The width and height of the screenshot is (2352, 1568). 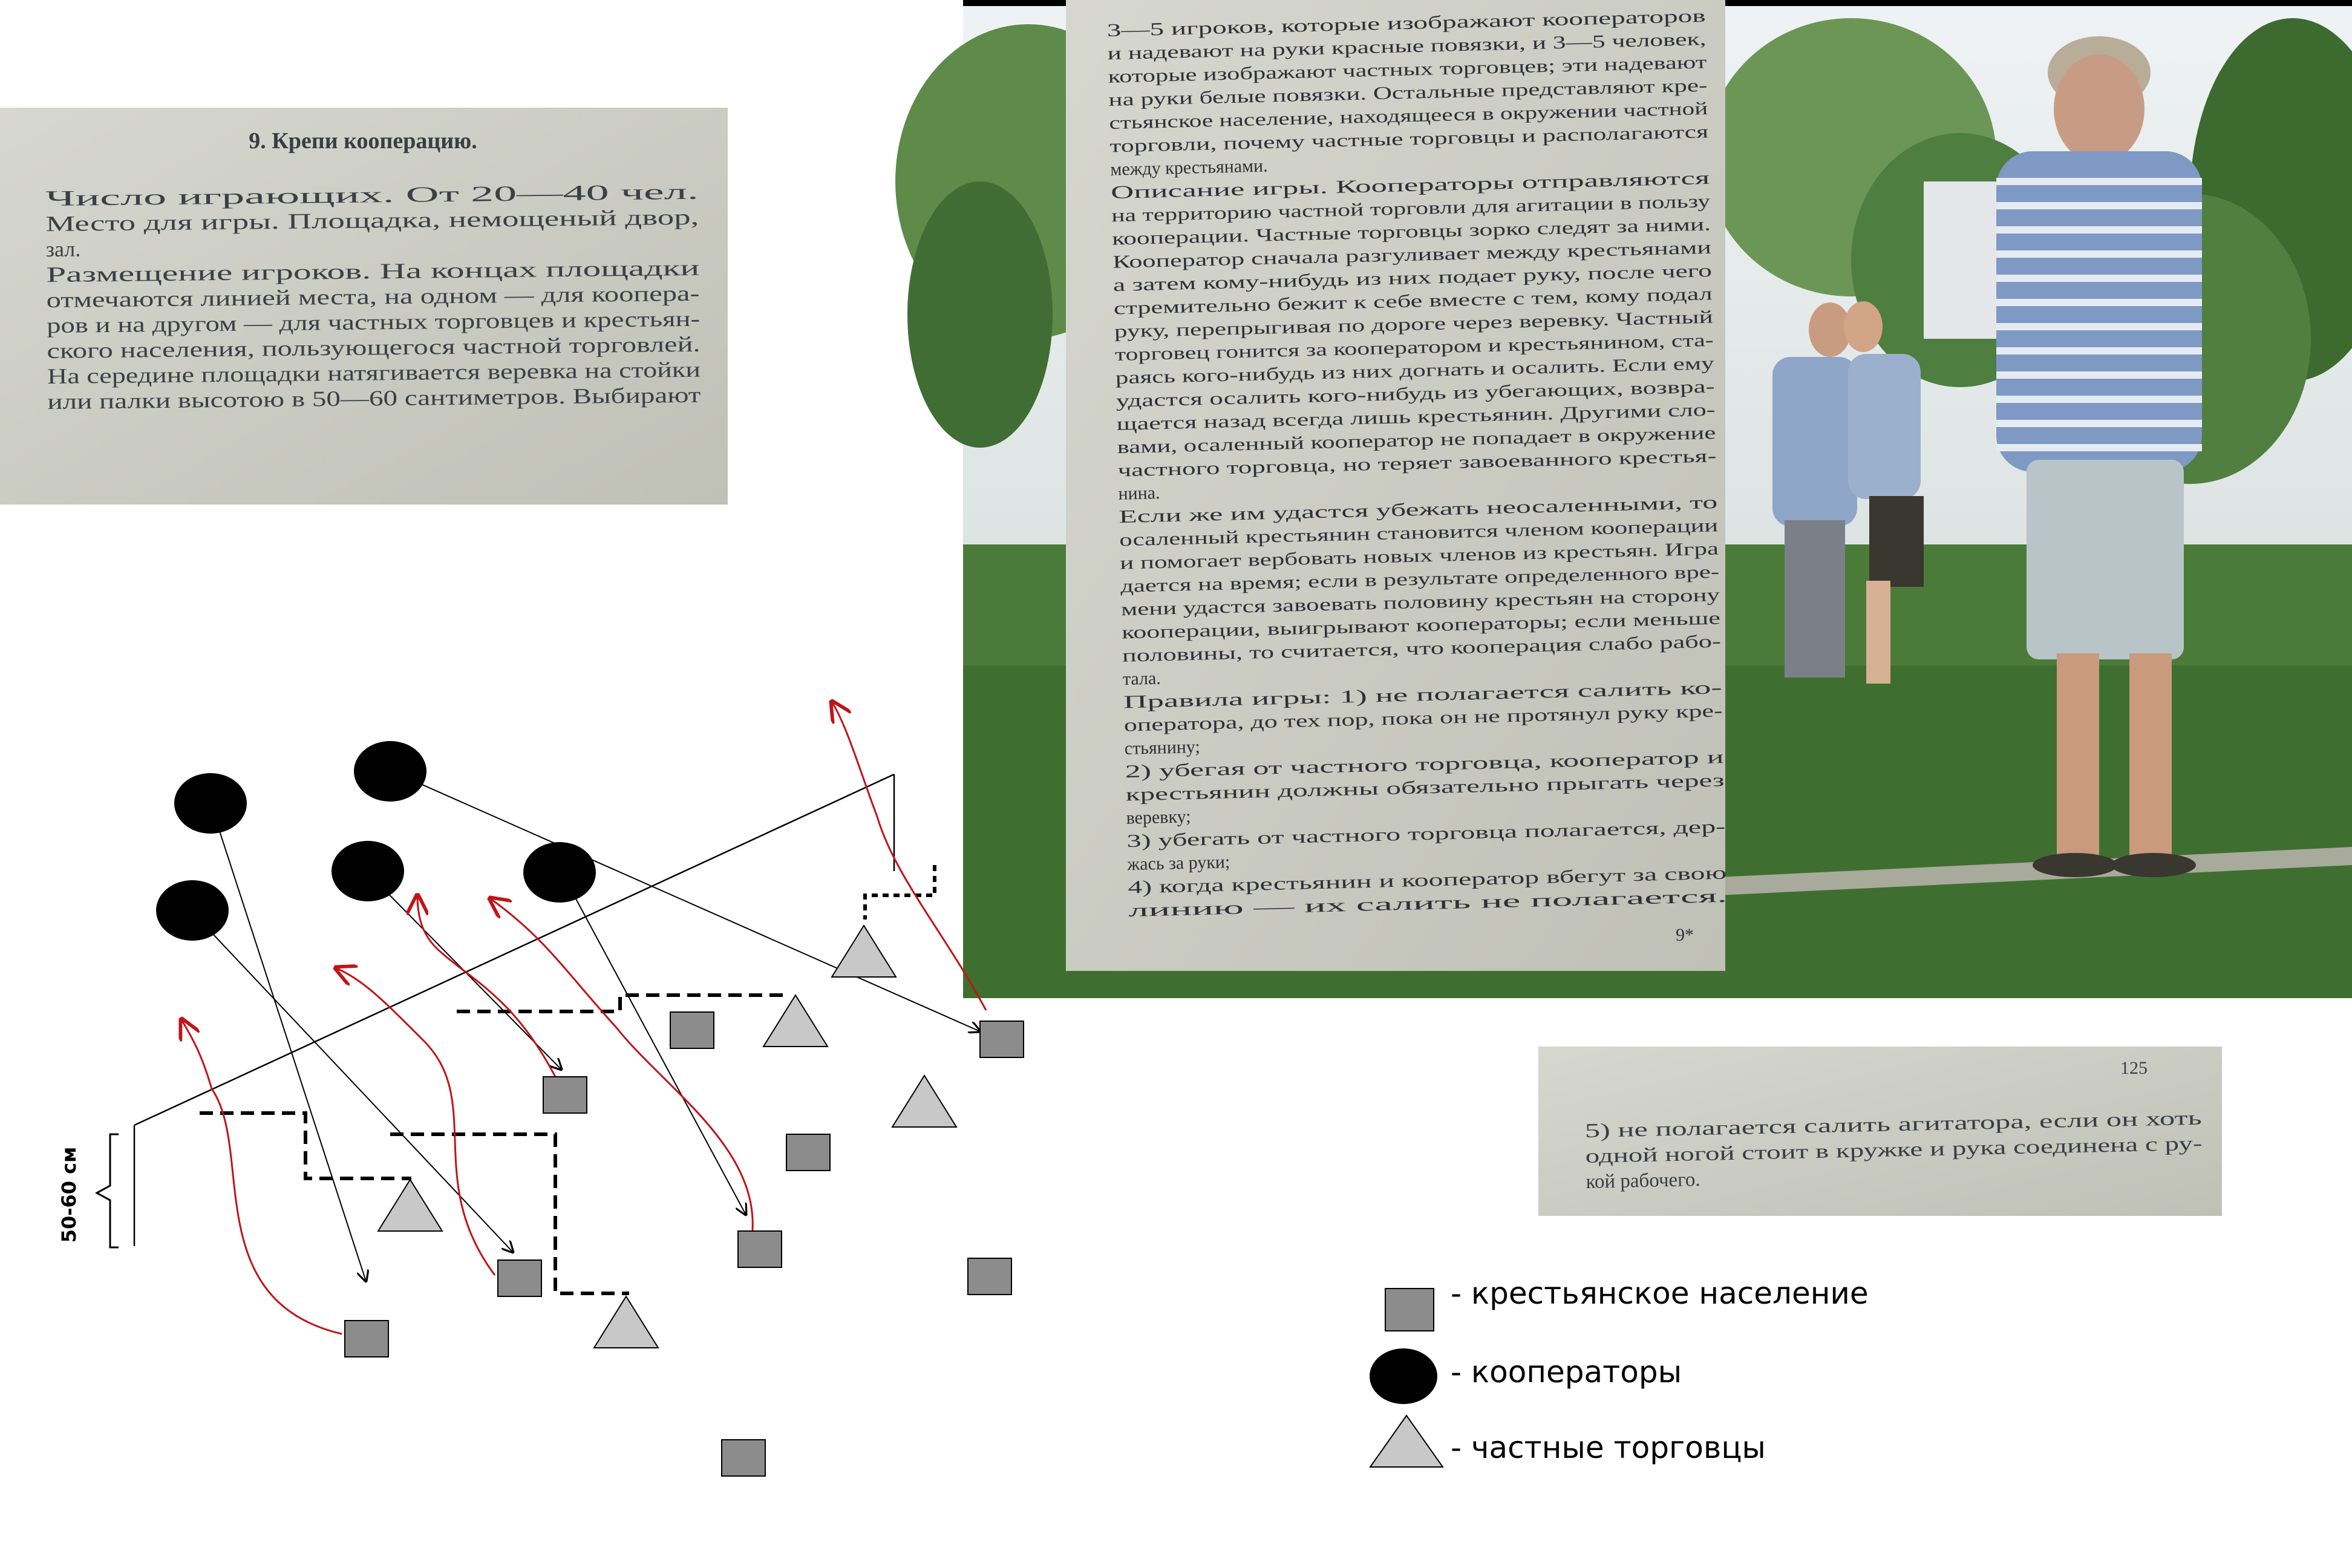 I want to click on legend-label-traders: - частные торговцы, so click(x=1608, y=1448).